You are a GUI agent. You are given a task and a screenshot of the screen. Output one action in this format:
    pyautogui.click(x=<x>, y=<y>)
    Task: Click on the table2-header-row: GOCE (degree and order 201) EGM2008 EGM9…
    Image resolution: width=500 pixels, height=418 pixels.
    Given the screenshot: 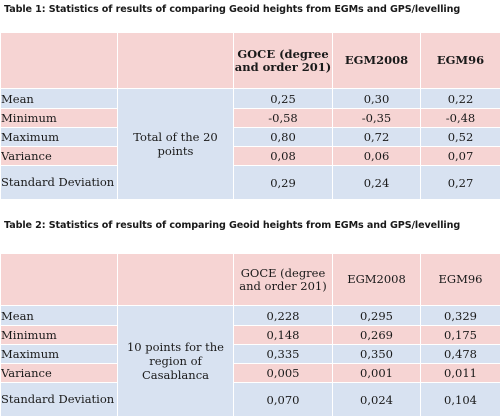 What is the action you would take?
    pyautogui.click(x=250, y=279)
    